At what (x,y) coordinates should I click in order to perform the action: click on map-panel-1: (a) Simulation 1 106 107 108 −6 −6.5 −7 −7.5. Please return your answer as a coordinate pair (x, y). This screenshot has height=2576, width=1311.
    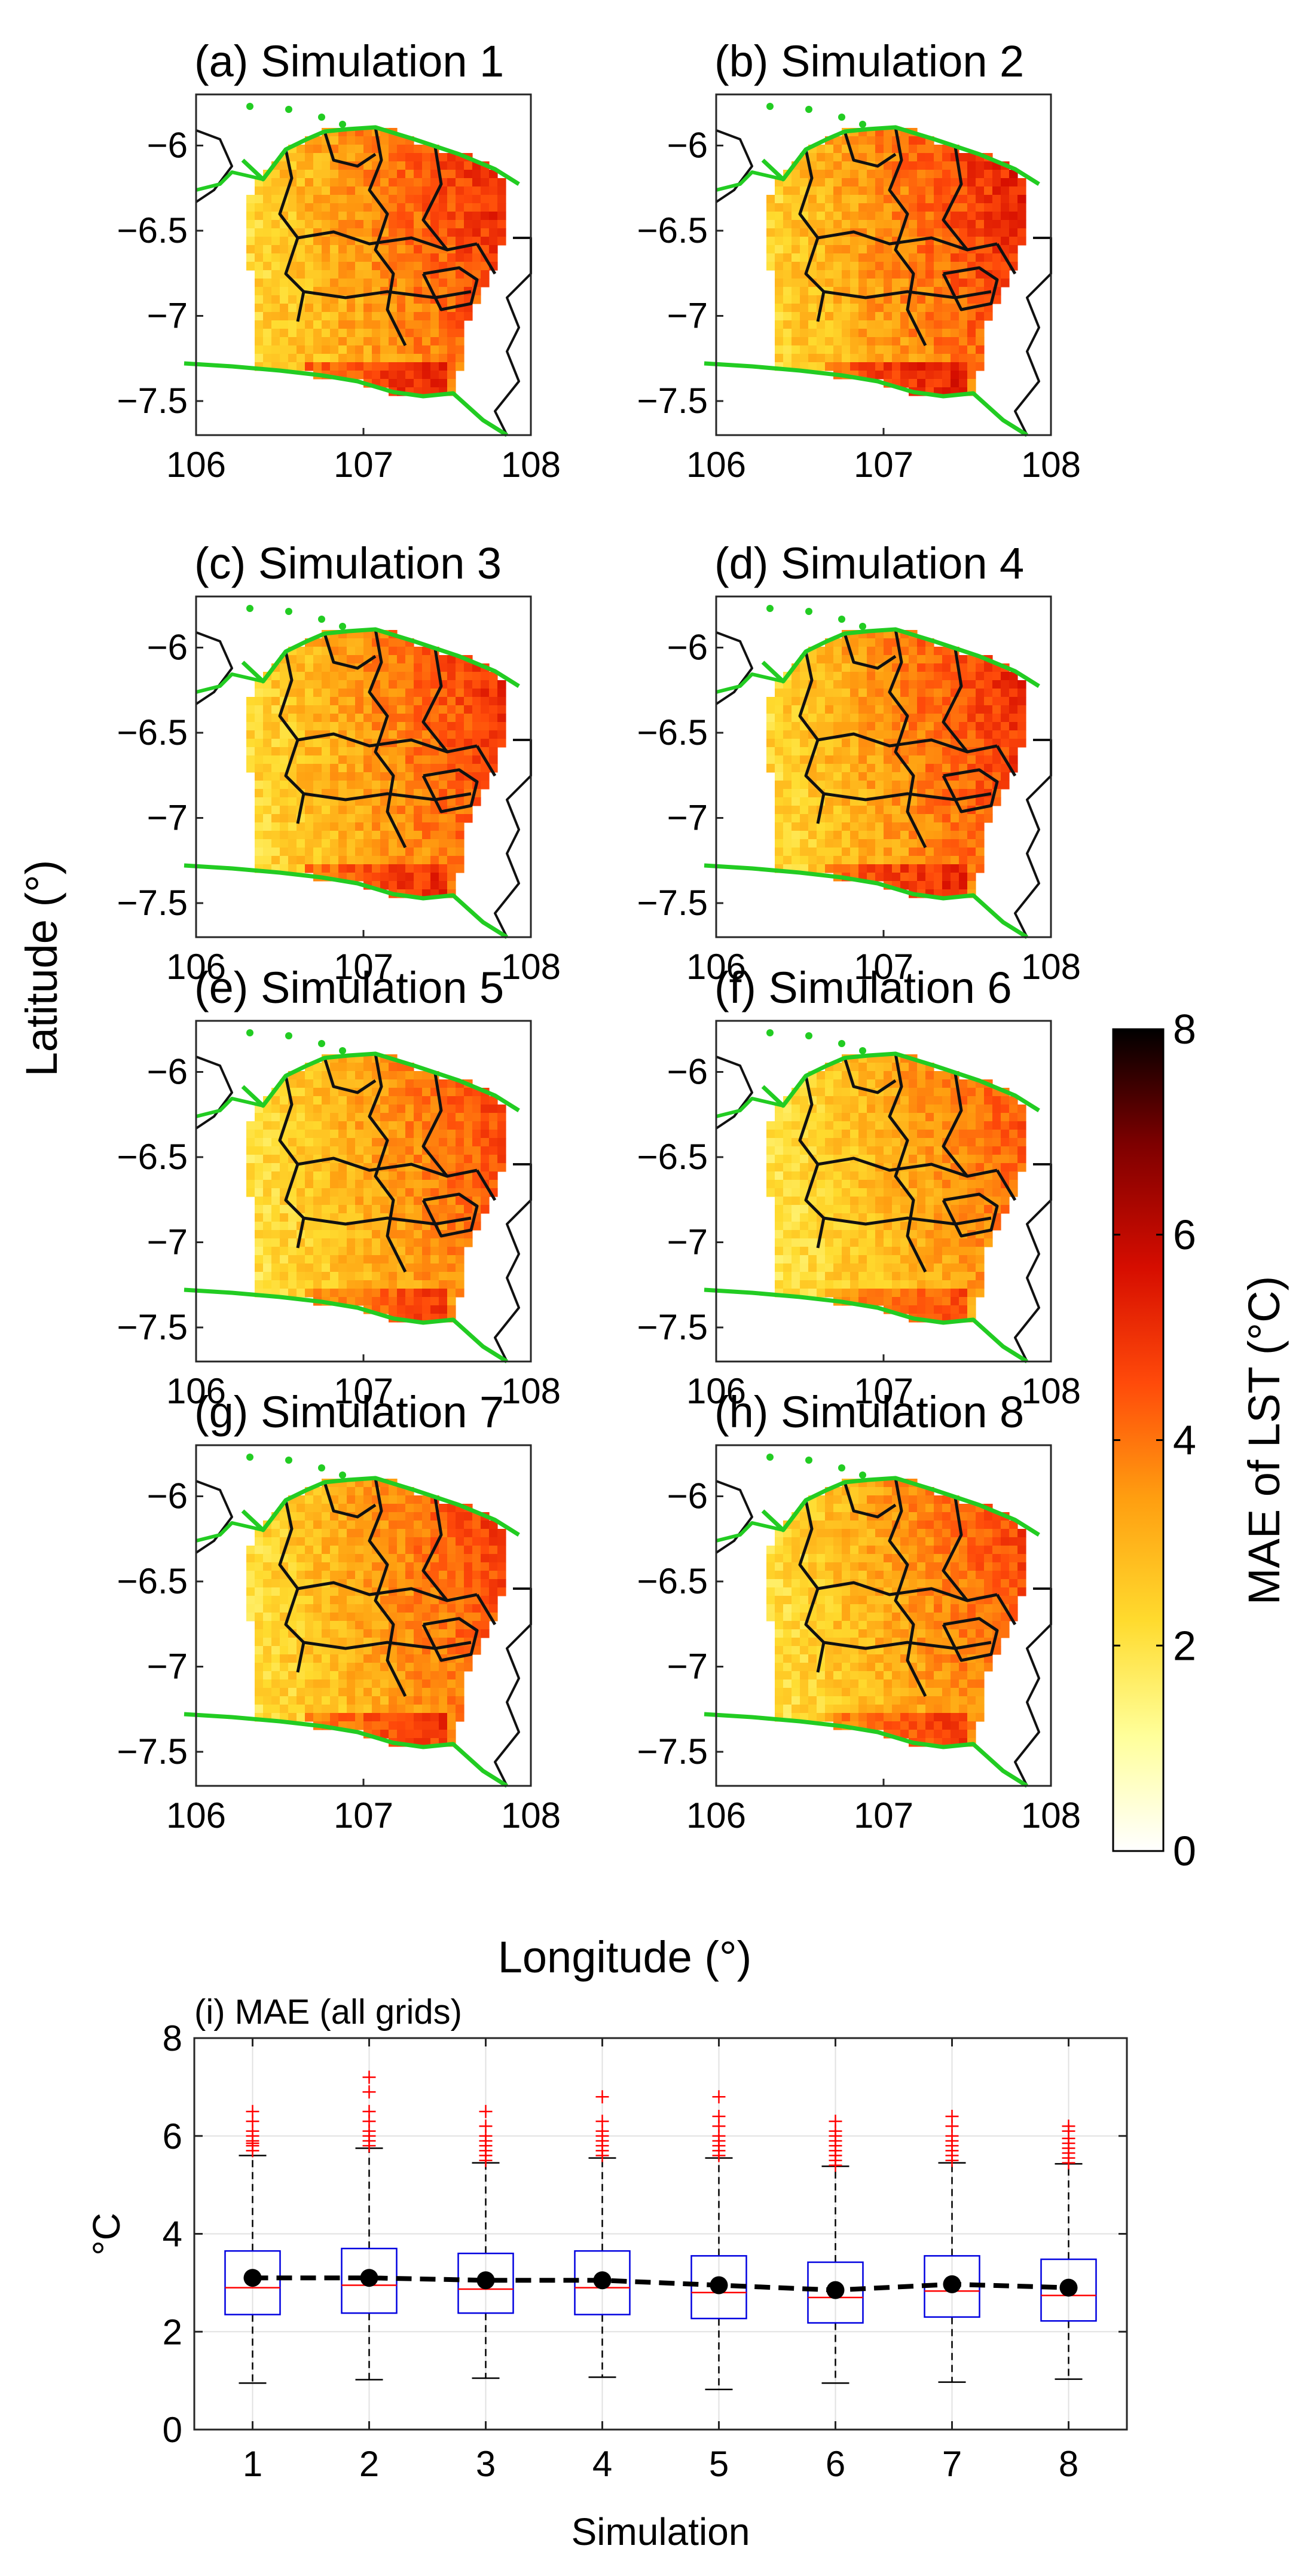
    Looking at the image, I should click on (339, 260).